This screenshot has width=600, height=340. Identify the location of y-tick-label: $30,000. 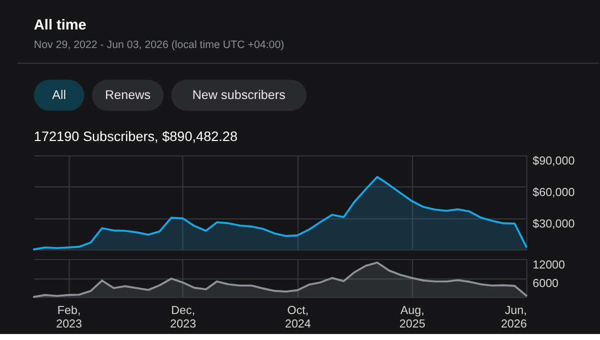
(554, 223).